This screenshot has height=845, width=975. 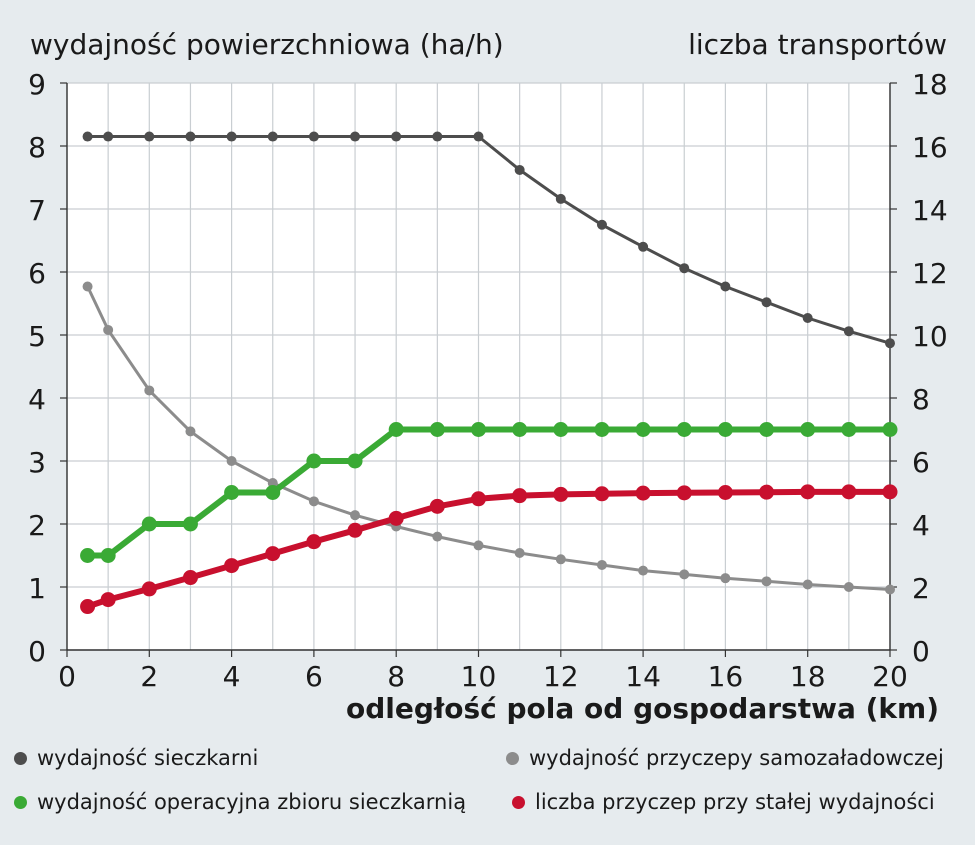 What do you see at coordinates (921, 525) in the screenshot?
I see `y2-tick-label: 4` at bounding box center [921, 525].